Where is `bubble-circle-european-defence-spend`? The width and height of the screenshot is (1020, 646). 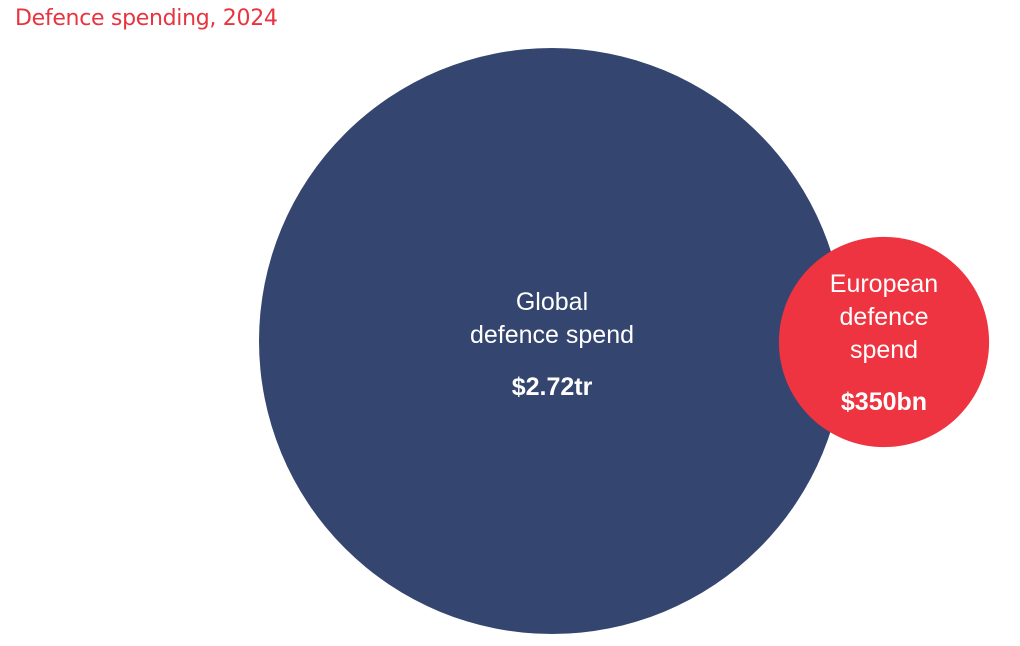
bubble-circle-european-defence-spend is located at coordinates (884, 342).